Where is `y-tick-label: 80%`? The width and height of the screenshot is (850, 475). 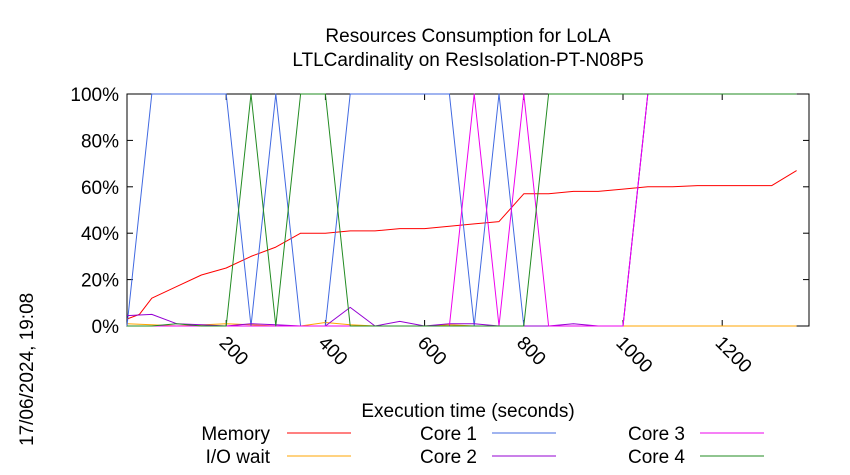
y-tick-label: 80% is located at coordinates (100, 141).